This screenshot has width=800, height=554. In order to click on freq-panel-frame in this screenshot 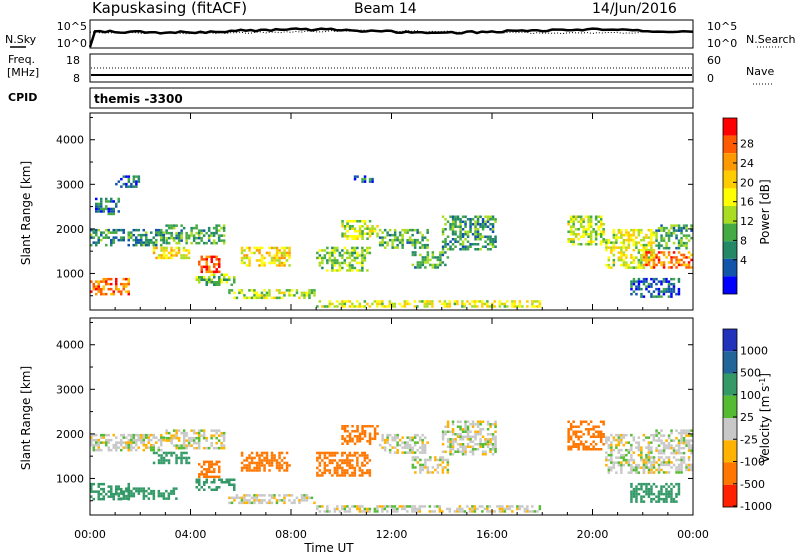, I will do `click(391, 68)`.